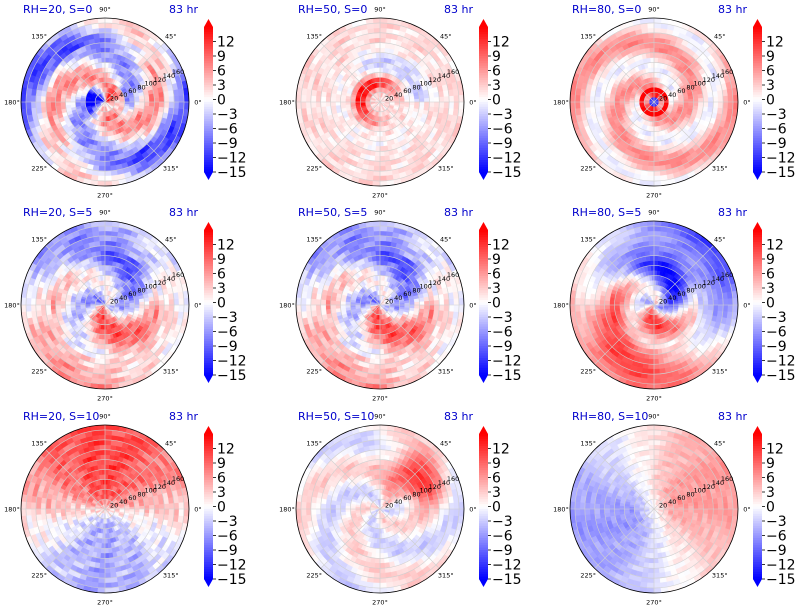 This screenshot has width=795, height=612. I want to click on angle-tick-label: 135°, so click(588, 37).